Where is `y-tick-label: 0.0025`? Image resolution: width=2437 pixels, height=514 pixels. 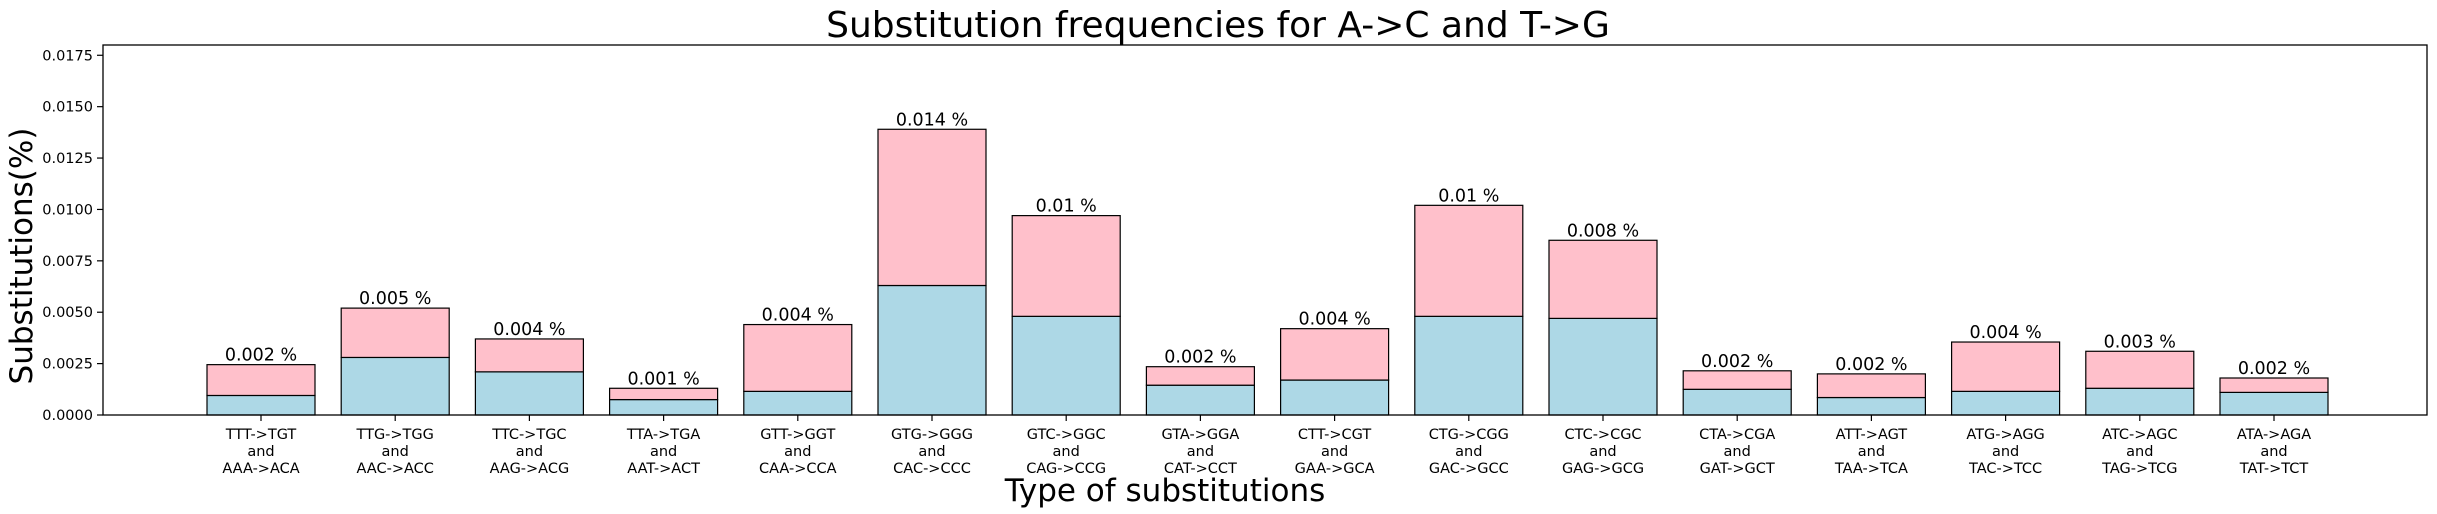 y-tick-label: 0.0025 is located at coordinates (67, 365).